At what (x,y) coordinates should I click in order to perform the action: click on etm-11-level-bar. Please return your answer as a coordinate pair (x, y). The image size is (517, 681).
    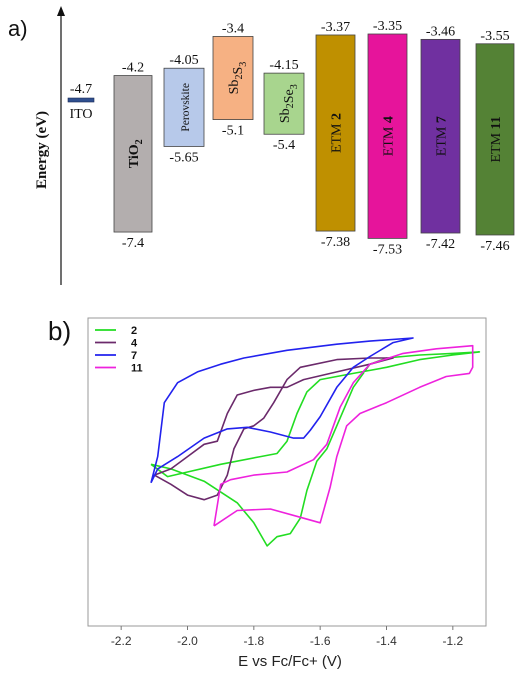
    Looking at the image, I should click on (495, 139).